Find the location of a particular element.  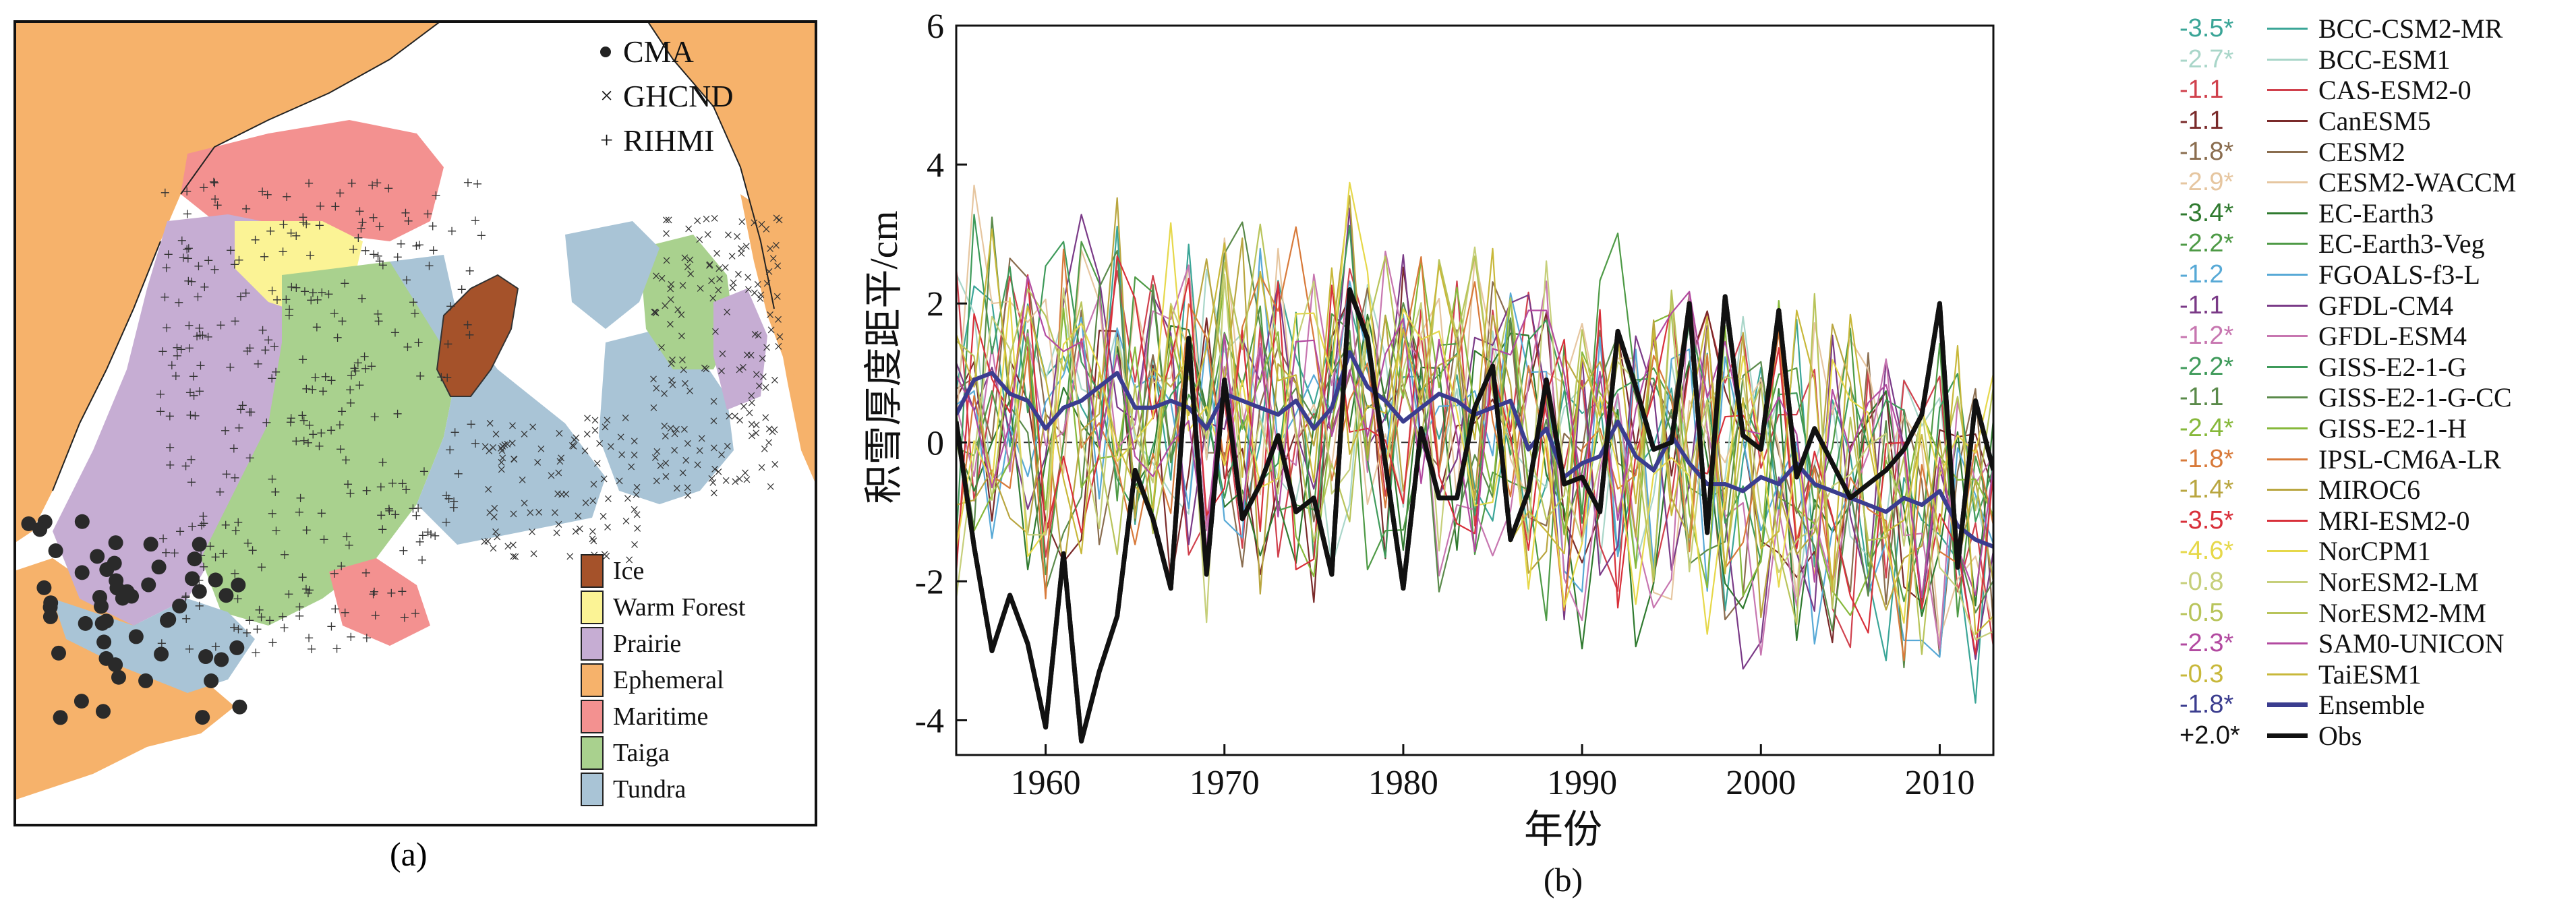

class-region-maritime-south is located at coordinates (379, 602).